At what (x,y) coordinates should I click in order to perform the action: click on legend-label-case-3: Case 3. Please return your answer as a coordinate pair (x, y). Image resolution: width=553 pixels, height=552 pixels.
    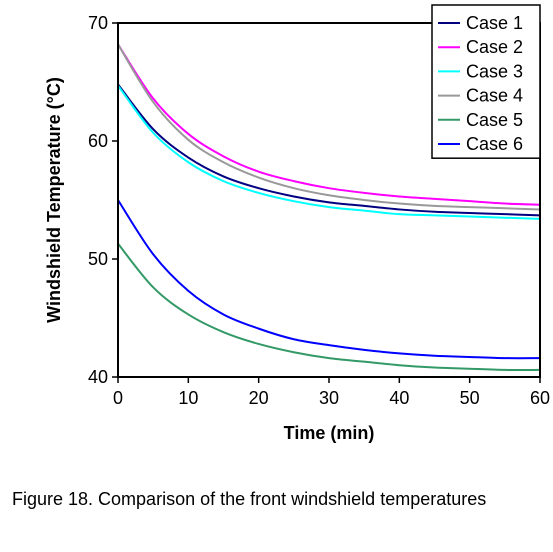
    Looking at the image, I should click on (494, 71).